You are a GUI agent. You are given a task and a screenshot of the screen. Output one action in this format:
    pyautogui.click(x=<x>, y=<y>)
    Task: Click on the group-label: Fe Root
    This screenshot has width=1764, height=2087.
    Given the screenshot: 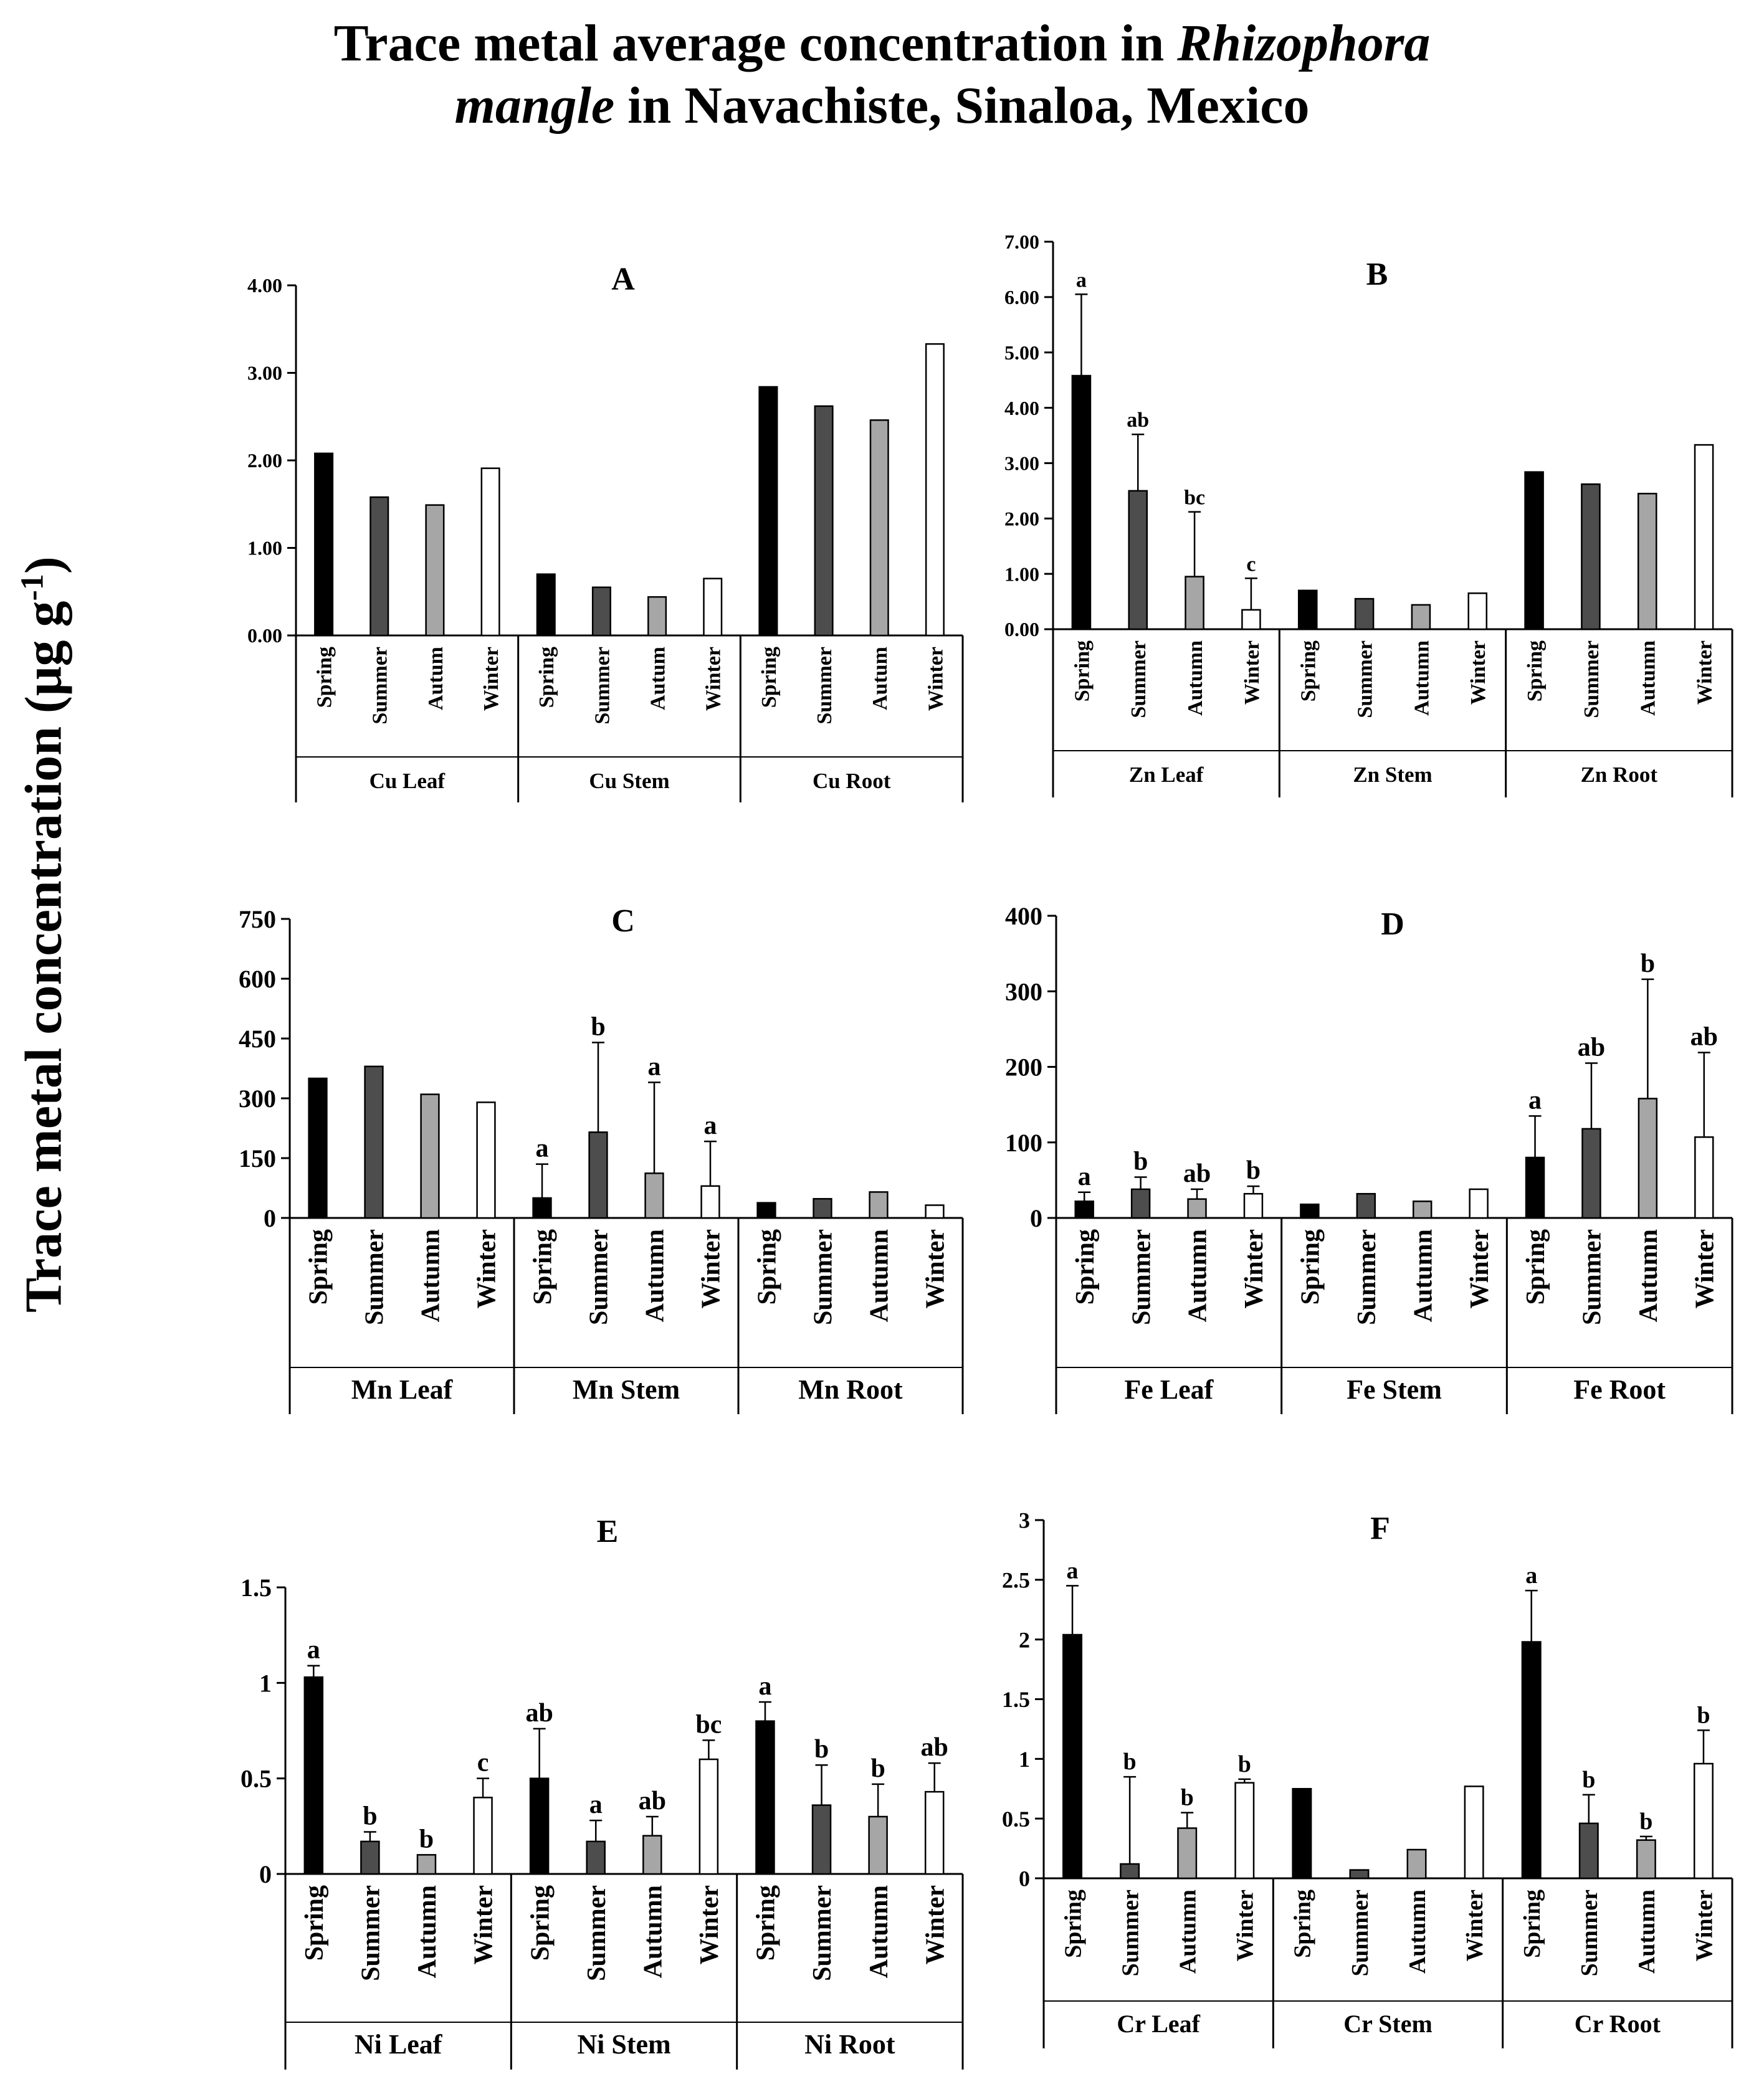 What is the action you would take?
    pyautogui.click(x=1619, y=1389)
    